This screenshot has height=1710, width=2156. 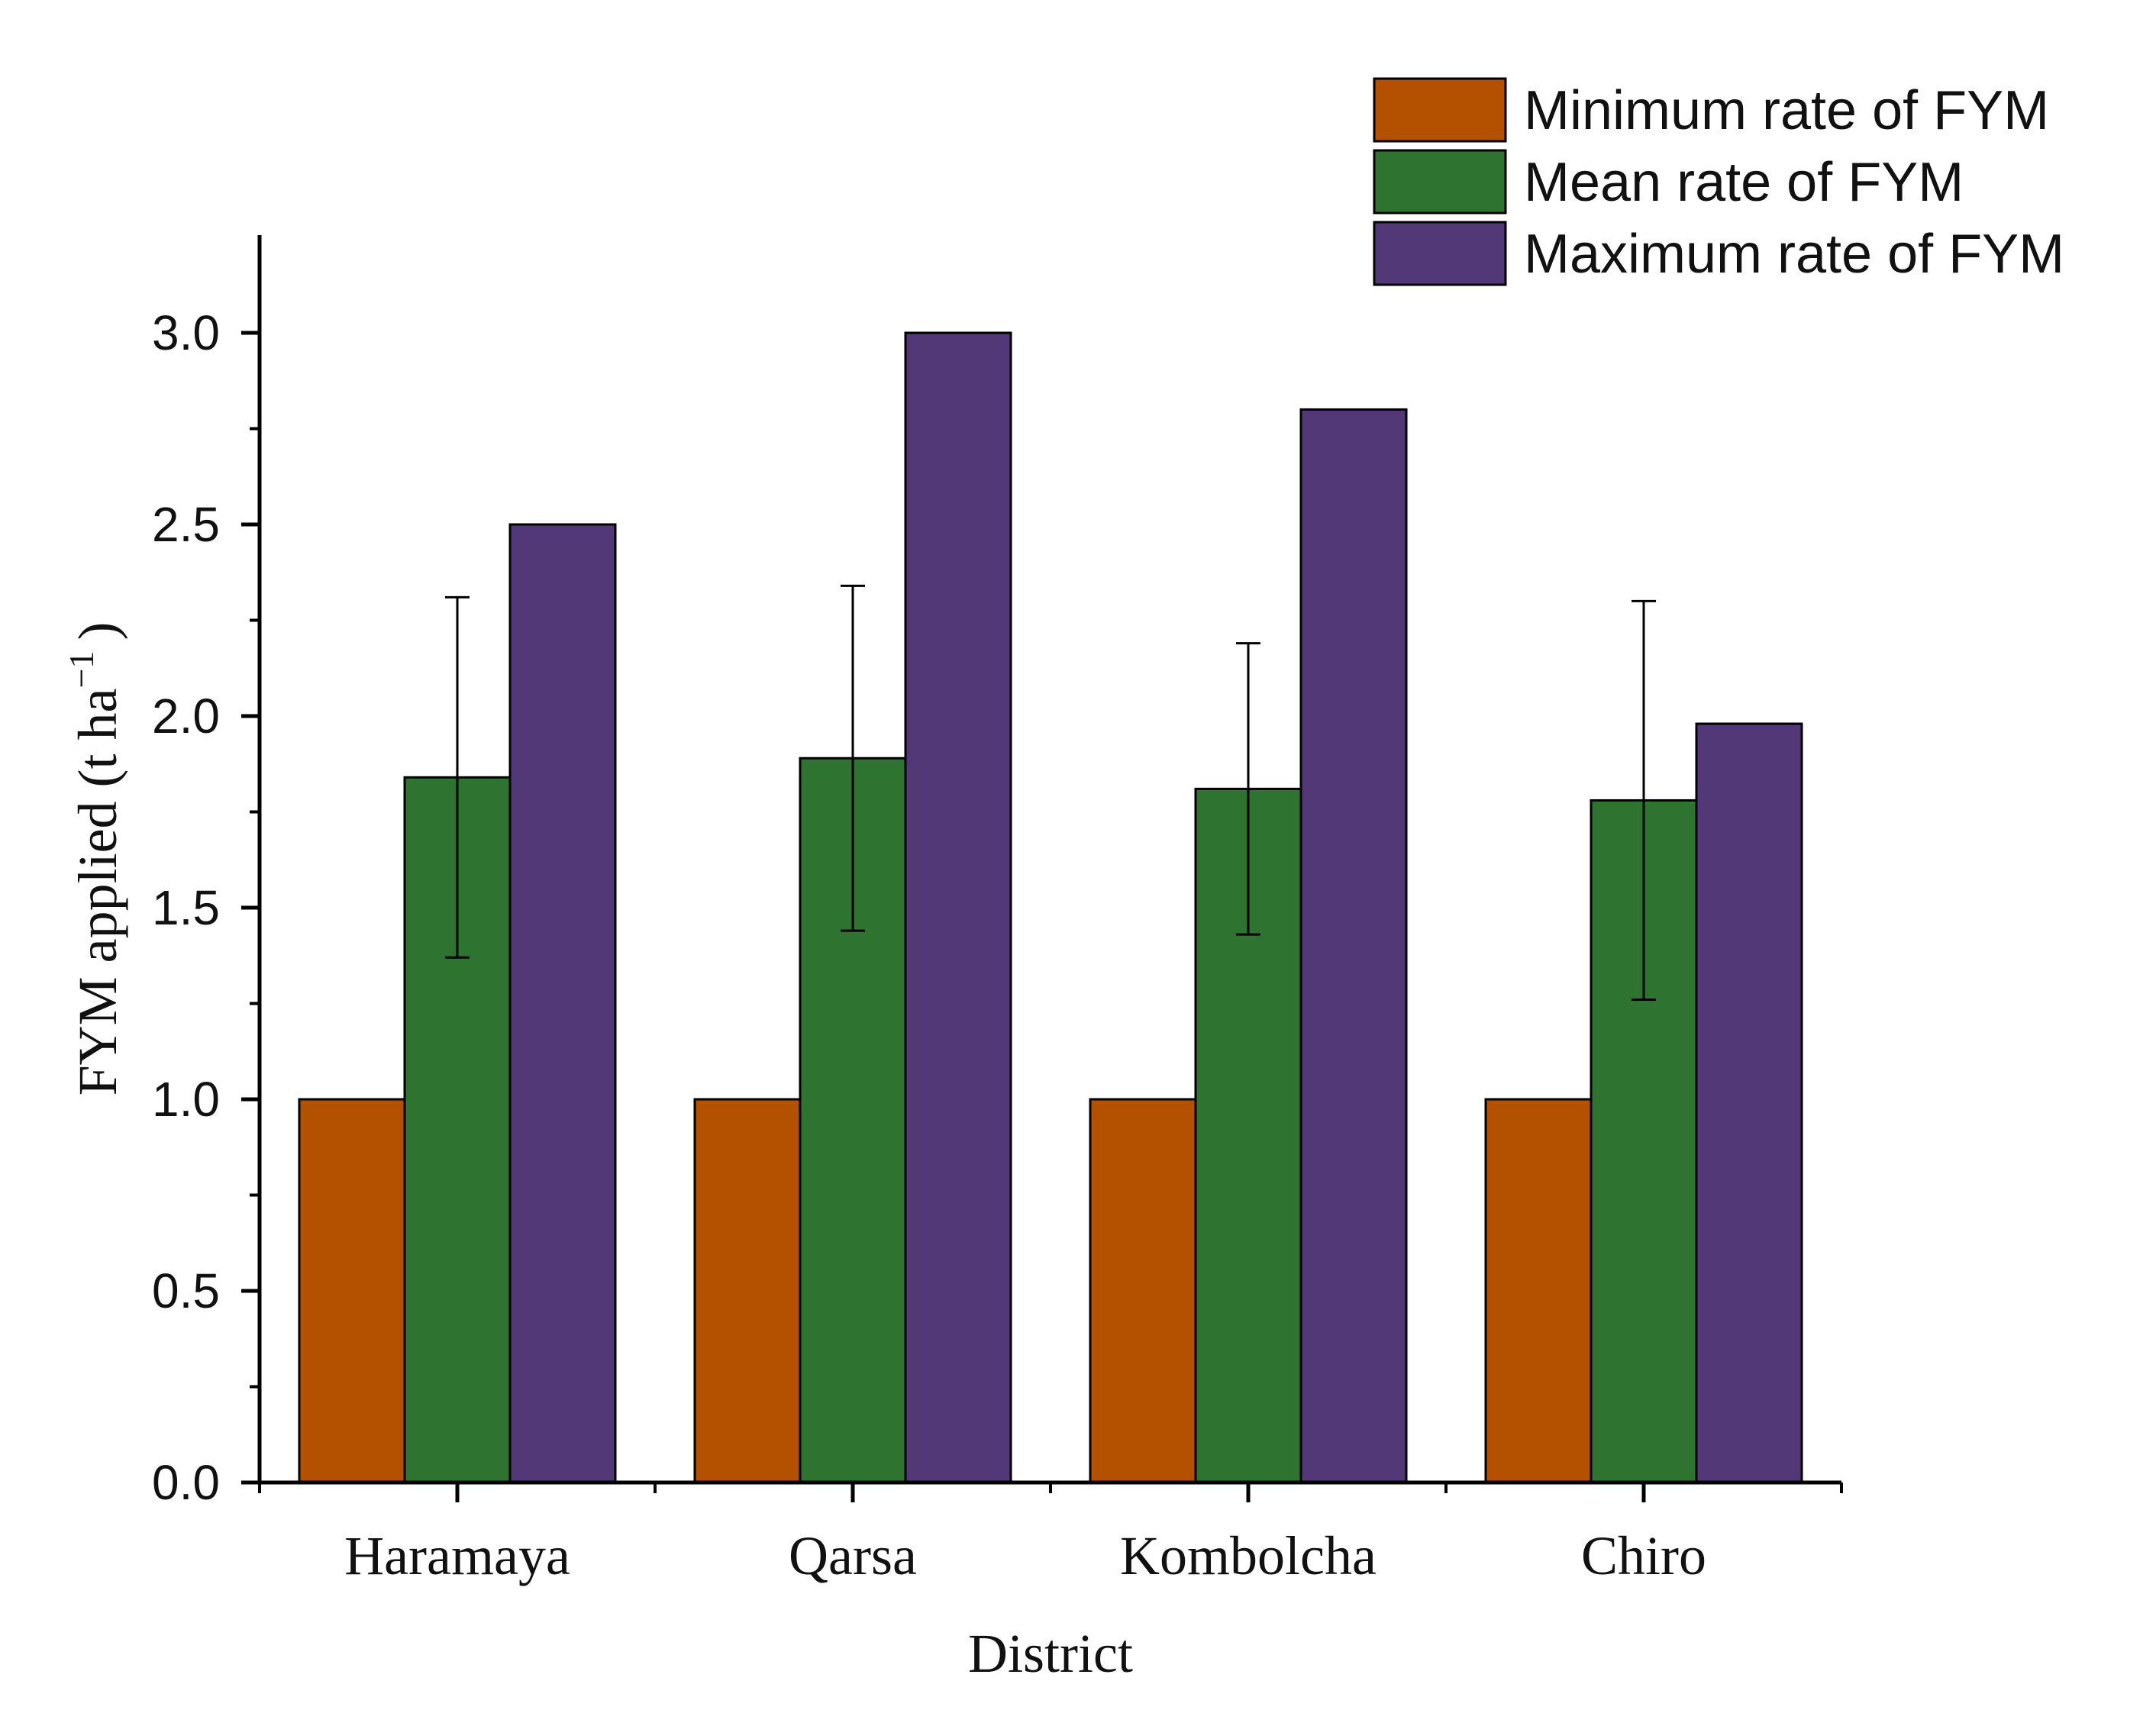 I want to click on x-tick-label-qarsa: Qarsa, so click(x=853, y=1555).